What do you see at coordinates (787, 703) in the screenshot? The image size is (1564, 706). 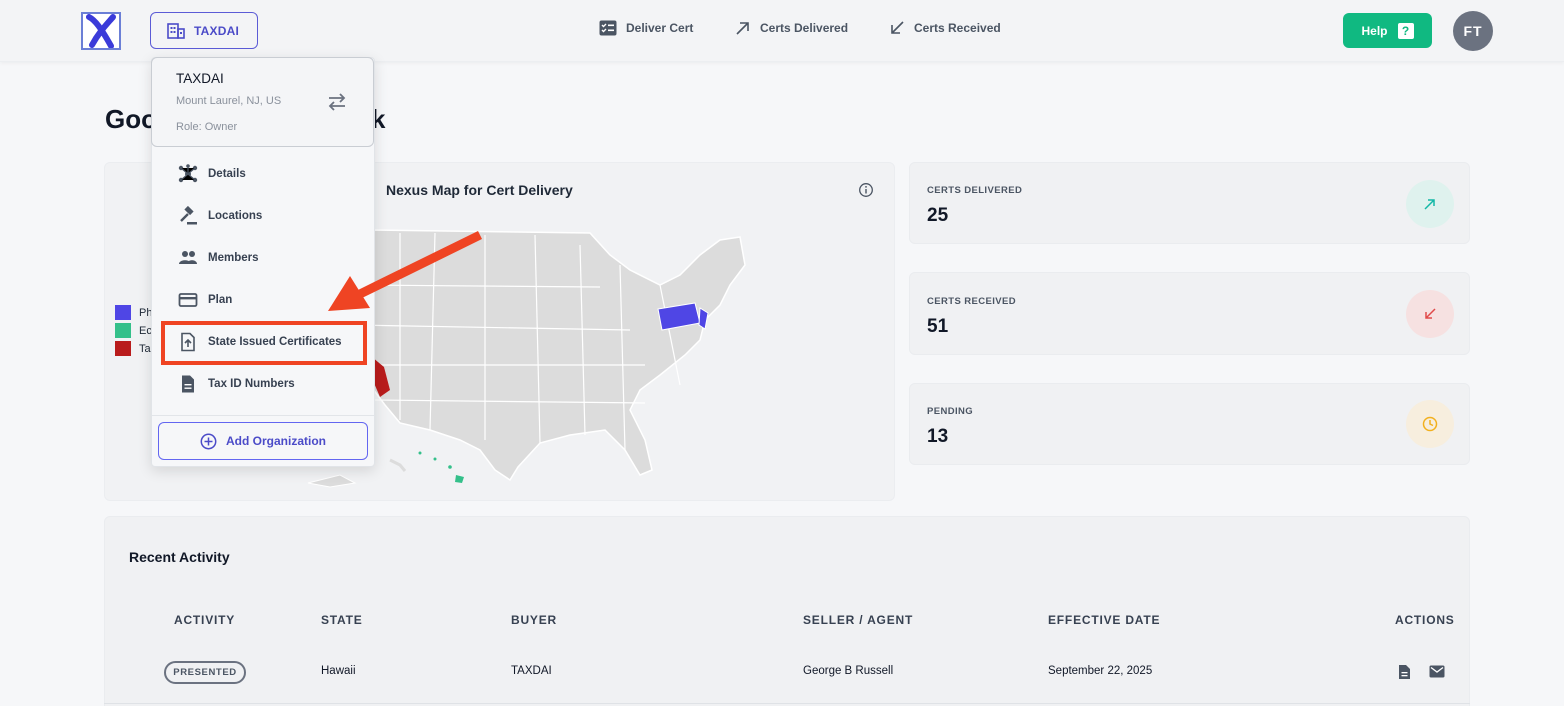 I see `table-row-divider` at bounding box center [787, 703].